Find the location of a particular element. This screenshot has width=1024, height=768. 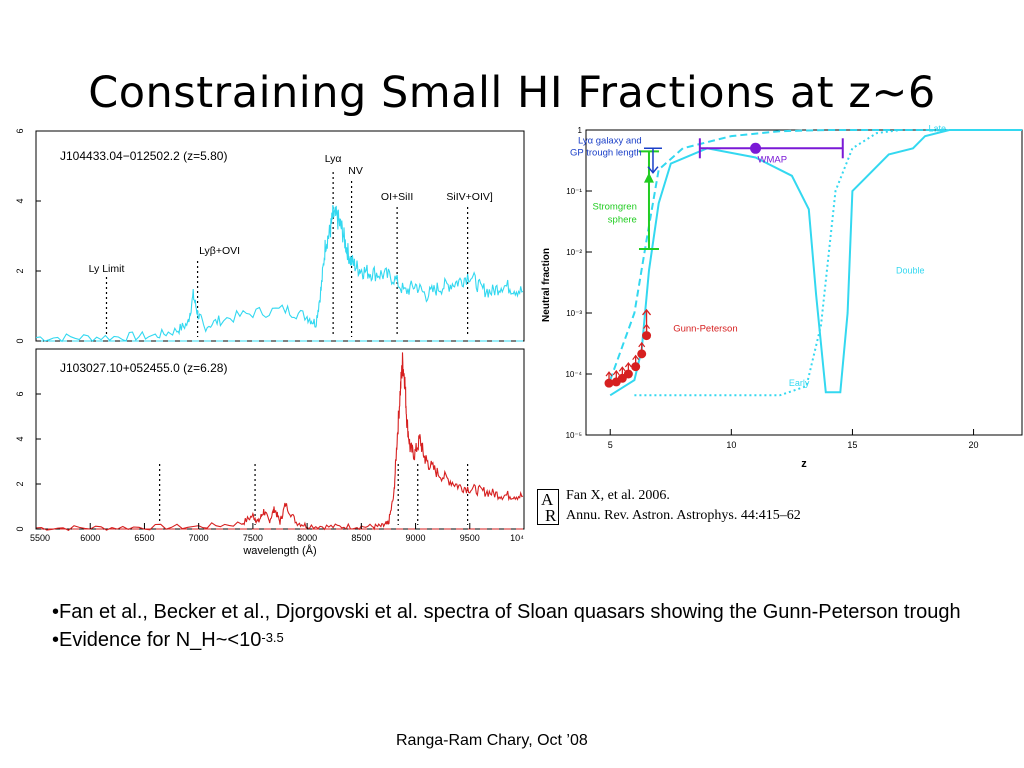

citation-line-2: Annu. Rev. Astron. Astrophys. 44:415–62 is located at coordinates (683, 515).